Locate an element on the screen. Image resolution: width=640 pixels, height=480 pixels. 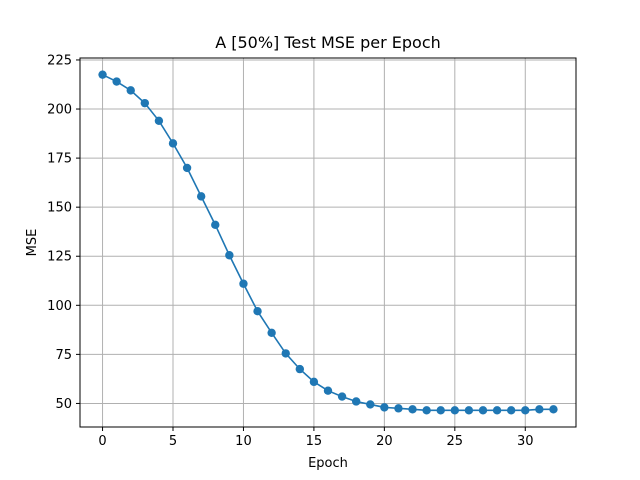
y-tick-label: 225 is located at coordinates (59, 60).